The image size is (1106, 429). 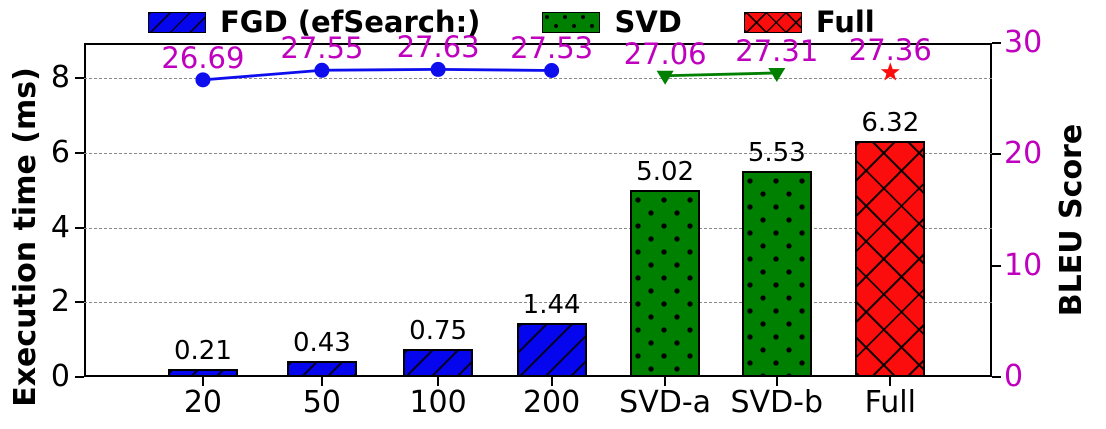 I want to click on legend-item-svd: SVD, so click(x=612, y=22).